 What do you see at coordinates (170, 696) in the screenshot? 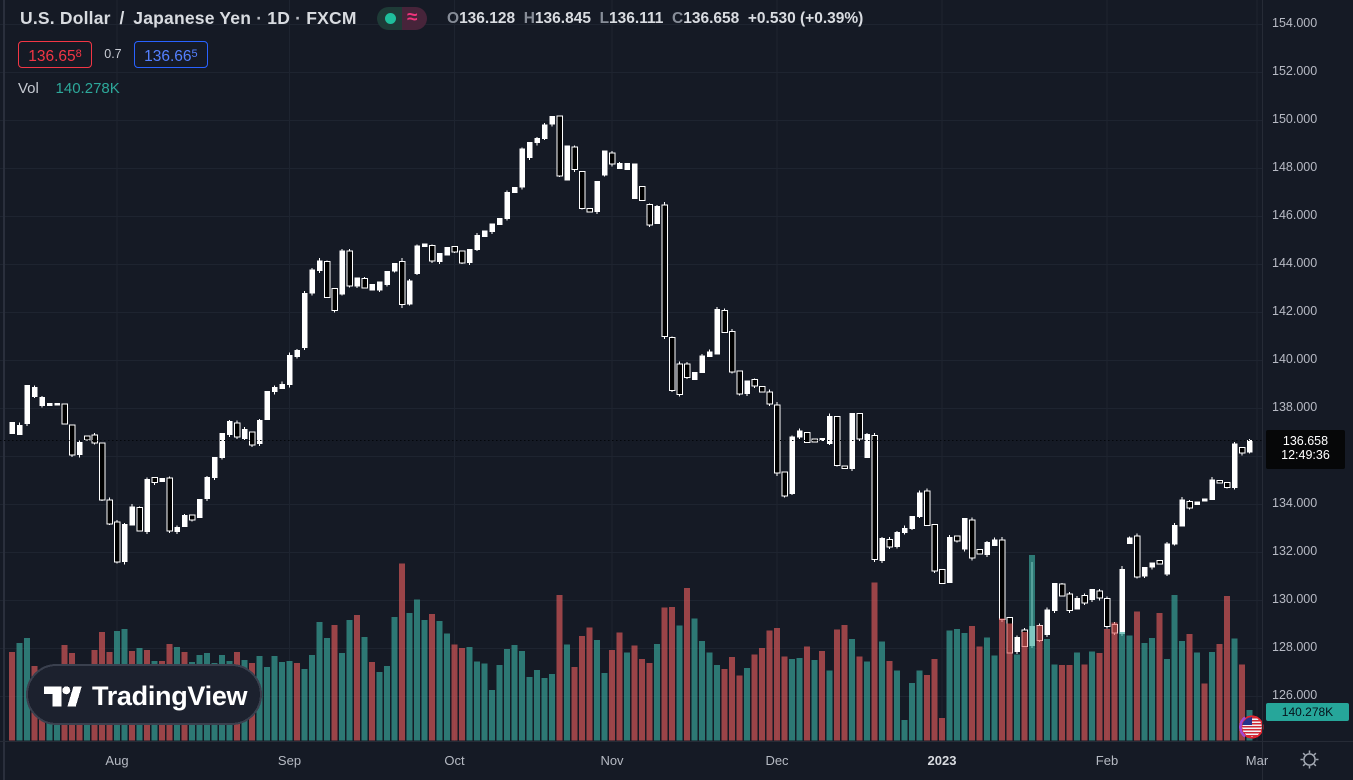
I see `svg-text: TradingView` at bounding box center [170, 696].